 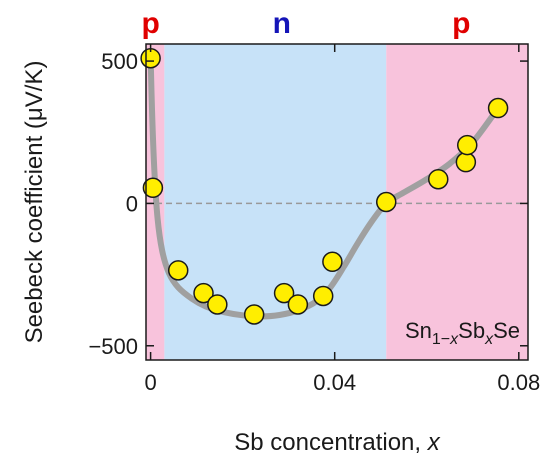 I want to click on y-tick-label-0: −500, so click(x=113, y=346).